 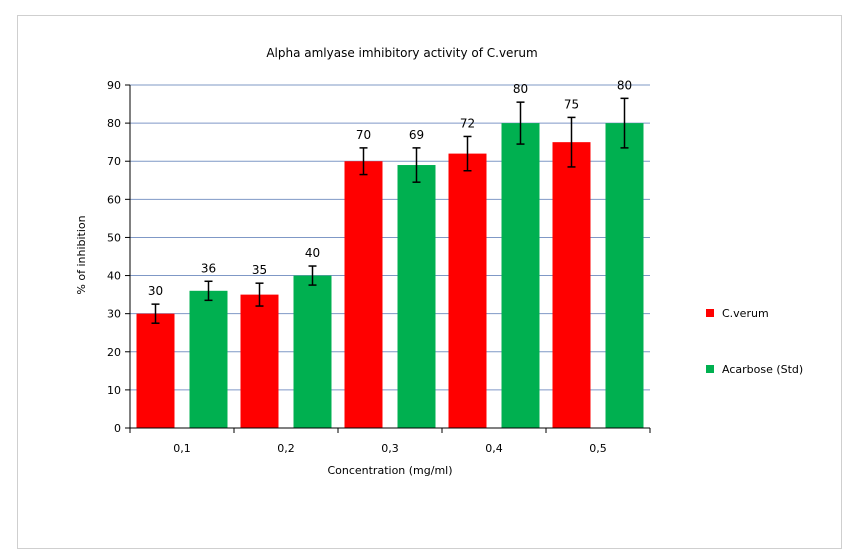 What do you see at coordinates (467, 123) in the screenshot?
I see `data-label: 72` at bounding box center [467, 123].